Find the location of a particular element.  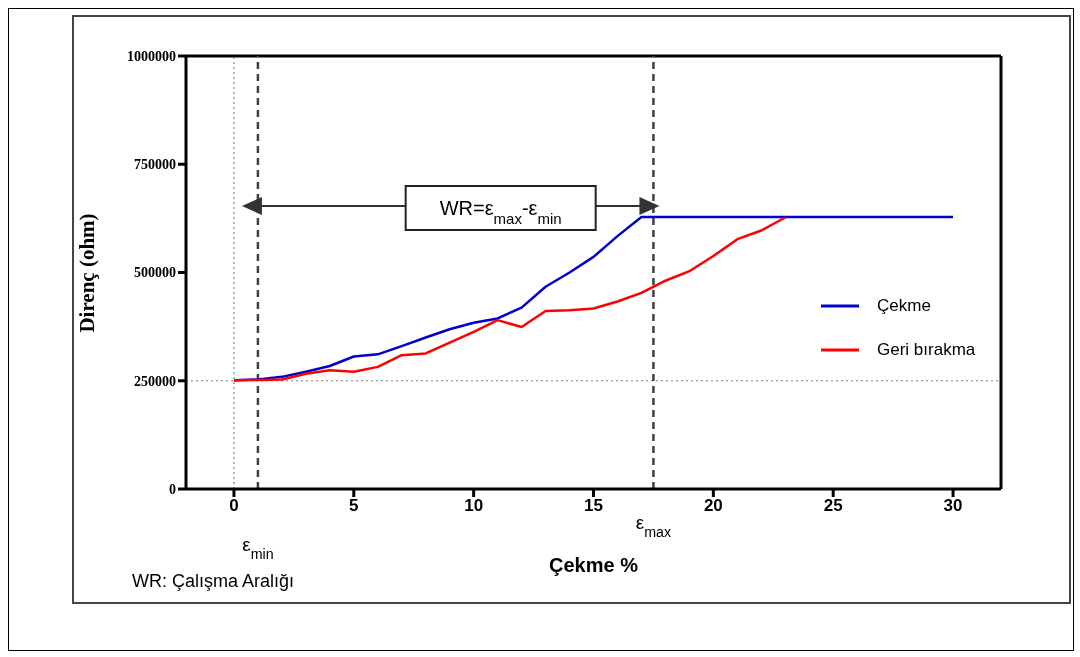

ref-line-label: ε$_{min}$ is located at coordinates (258, 548).